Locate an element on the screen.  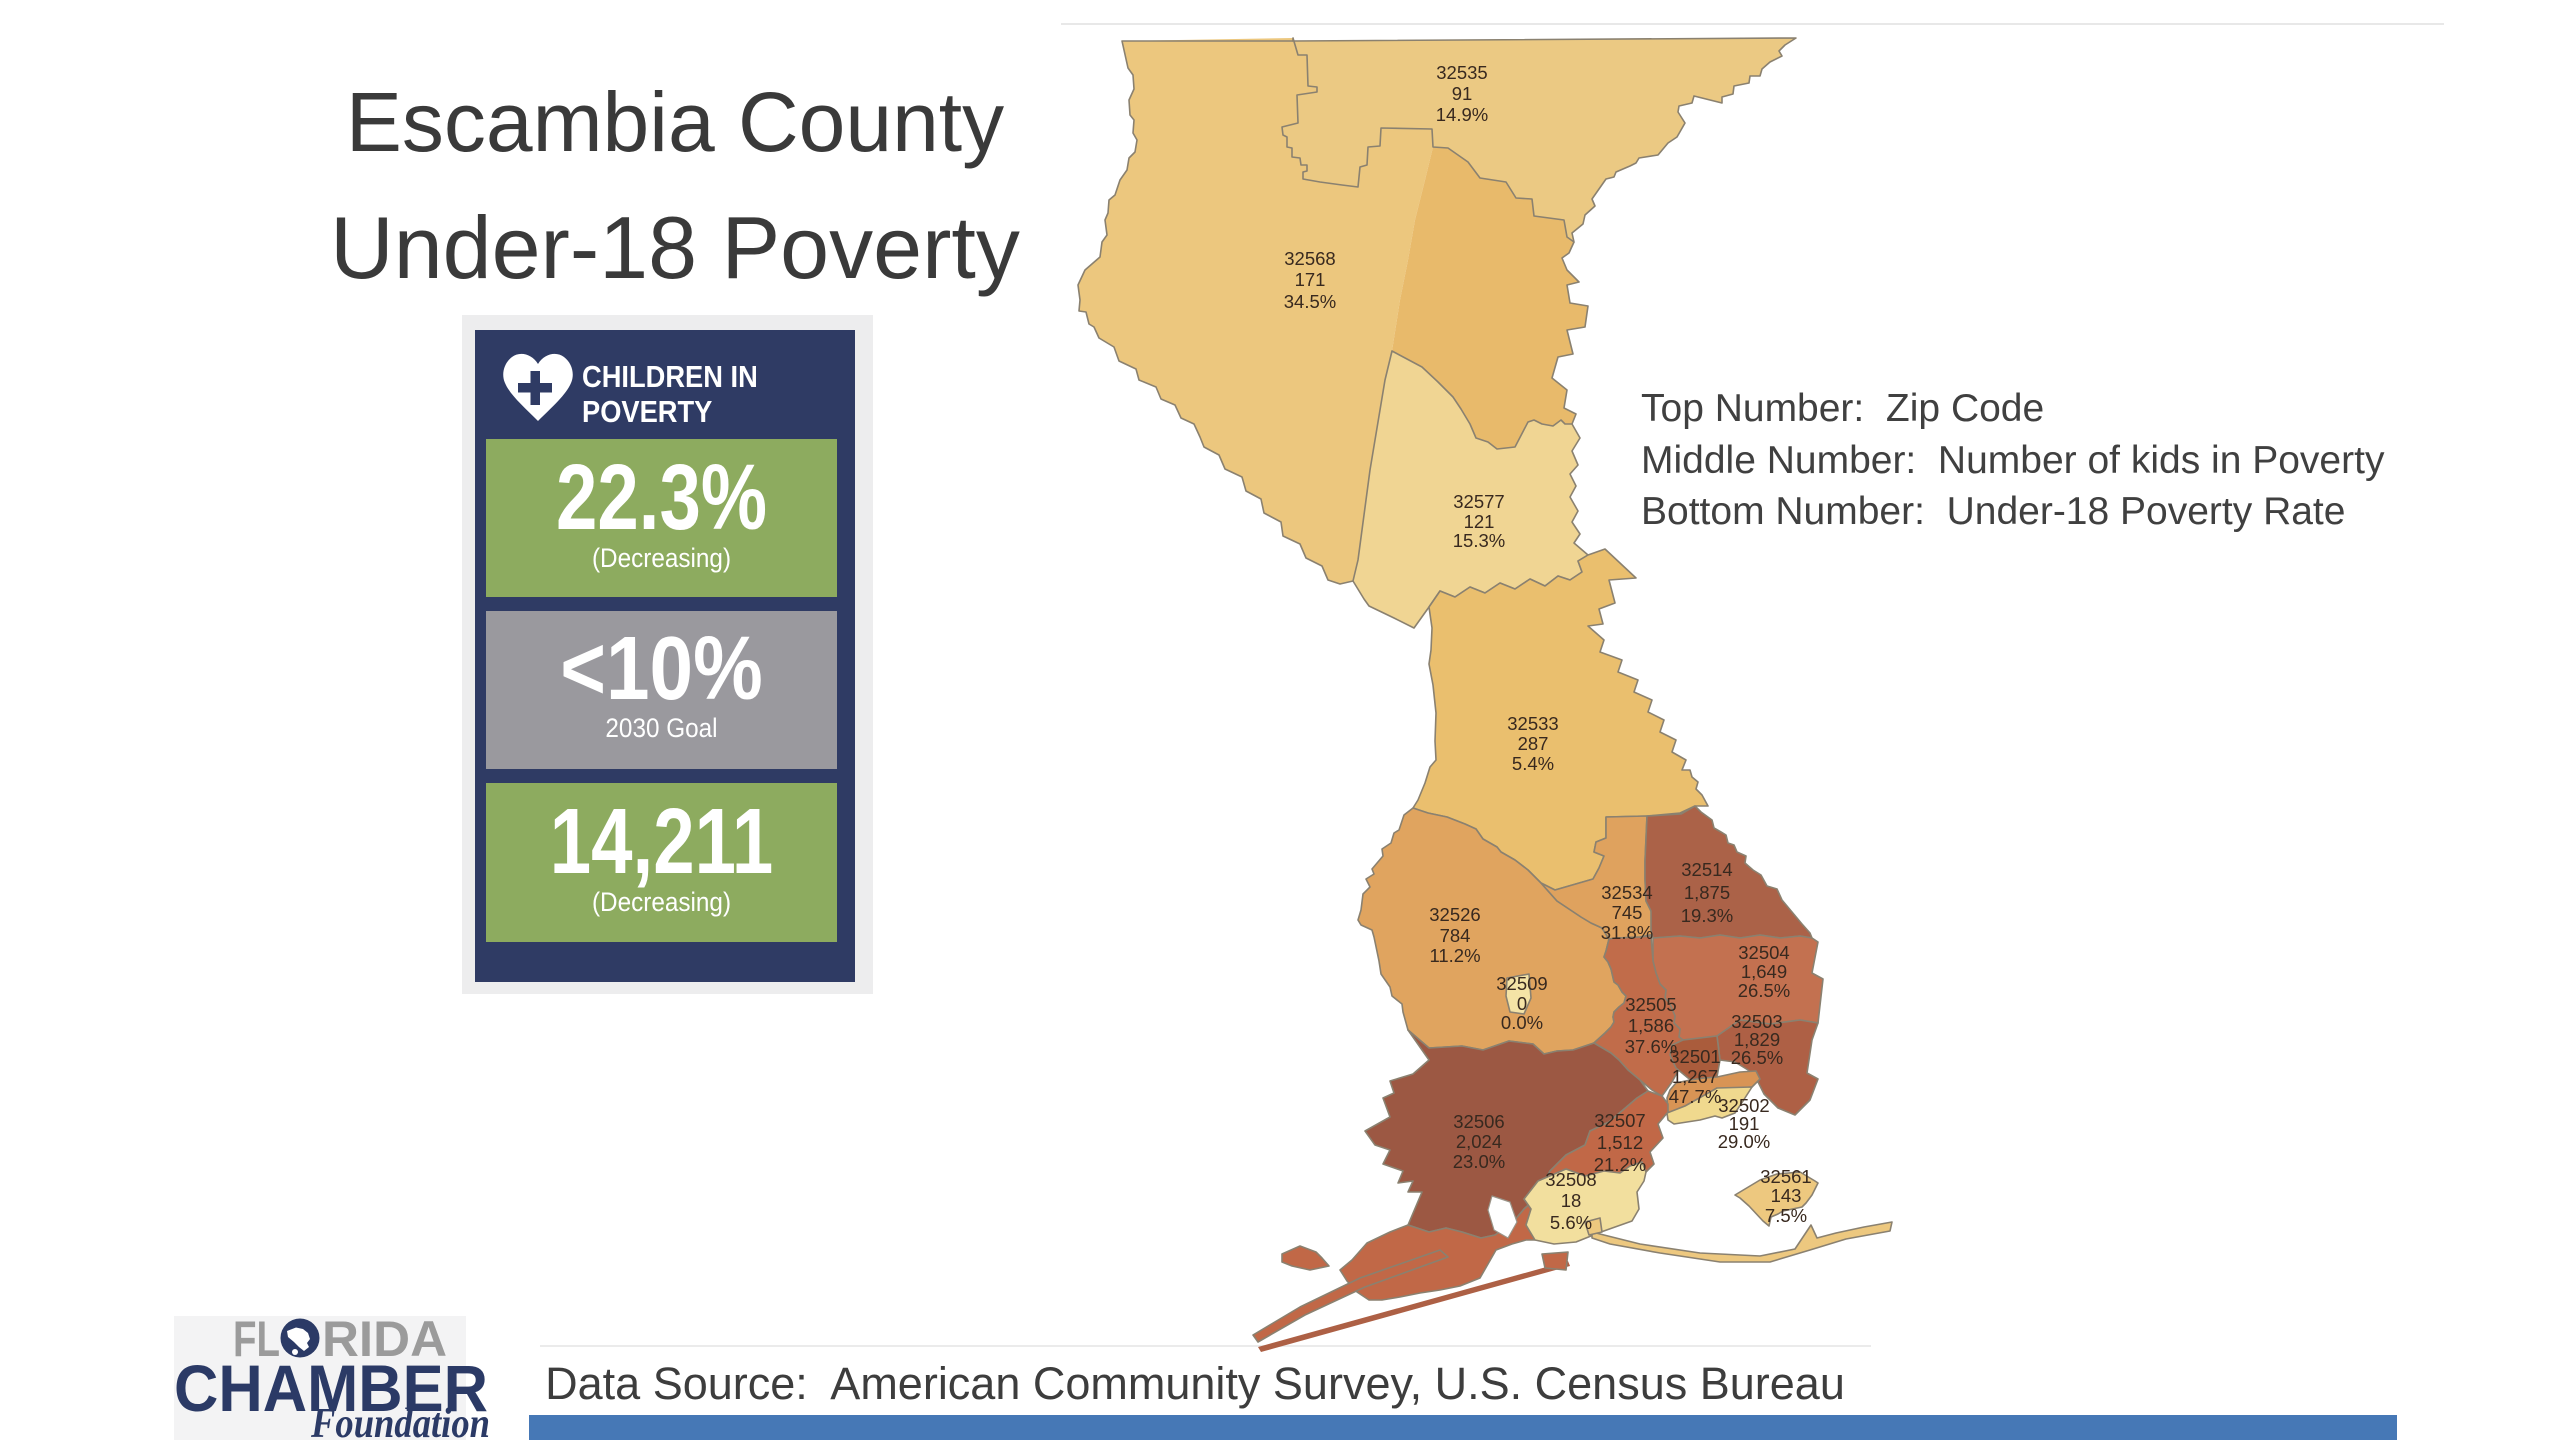
svg-text: 143 is located at coordinates (1786, 1195).